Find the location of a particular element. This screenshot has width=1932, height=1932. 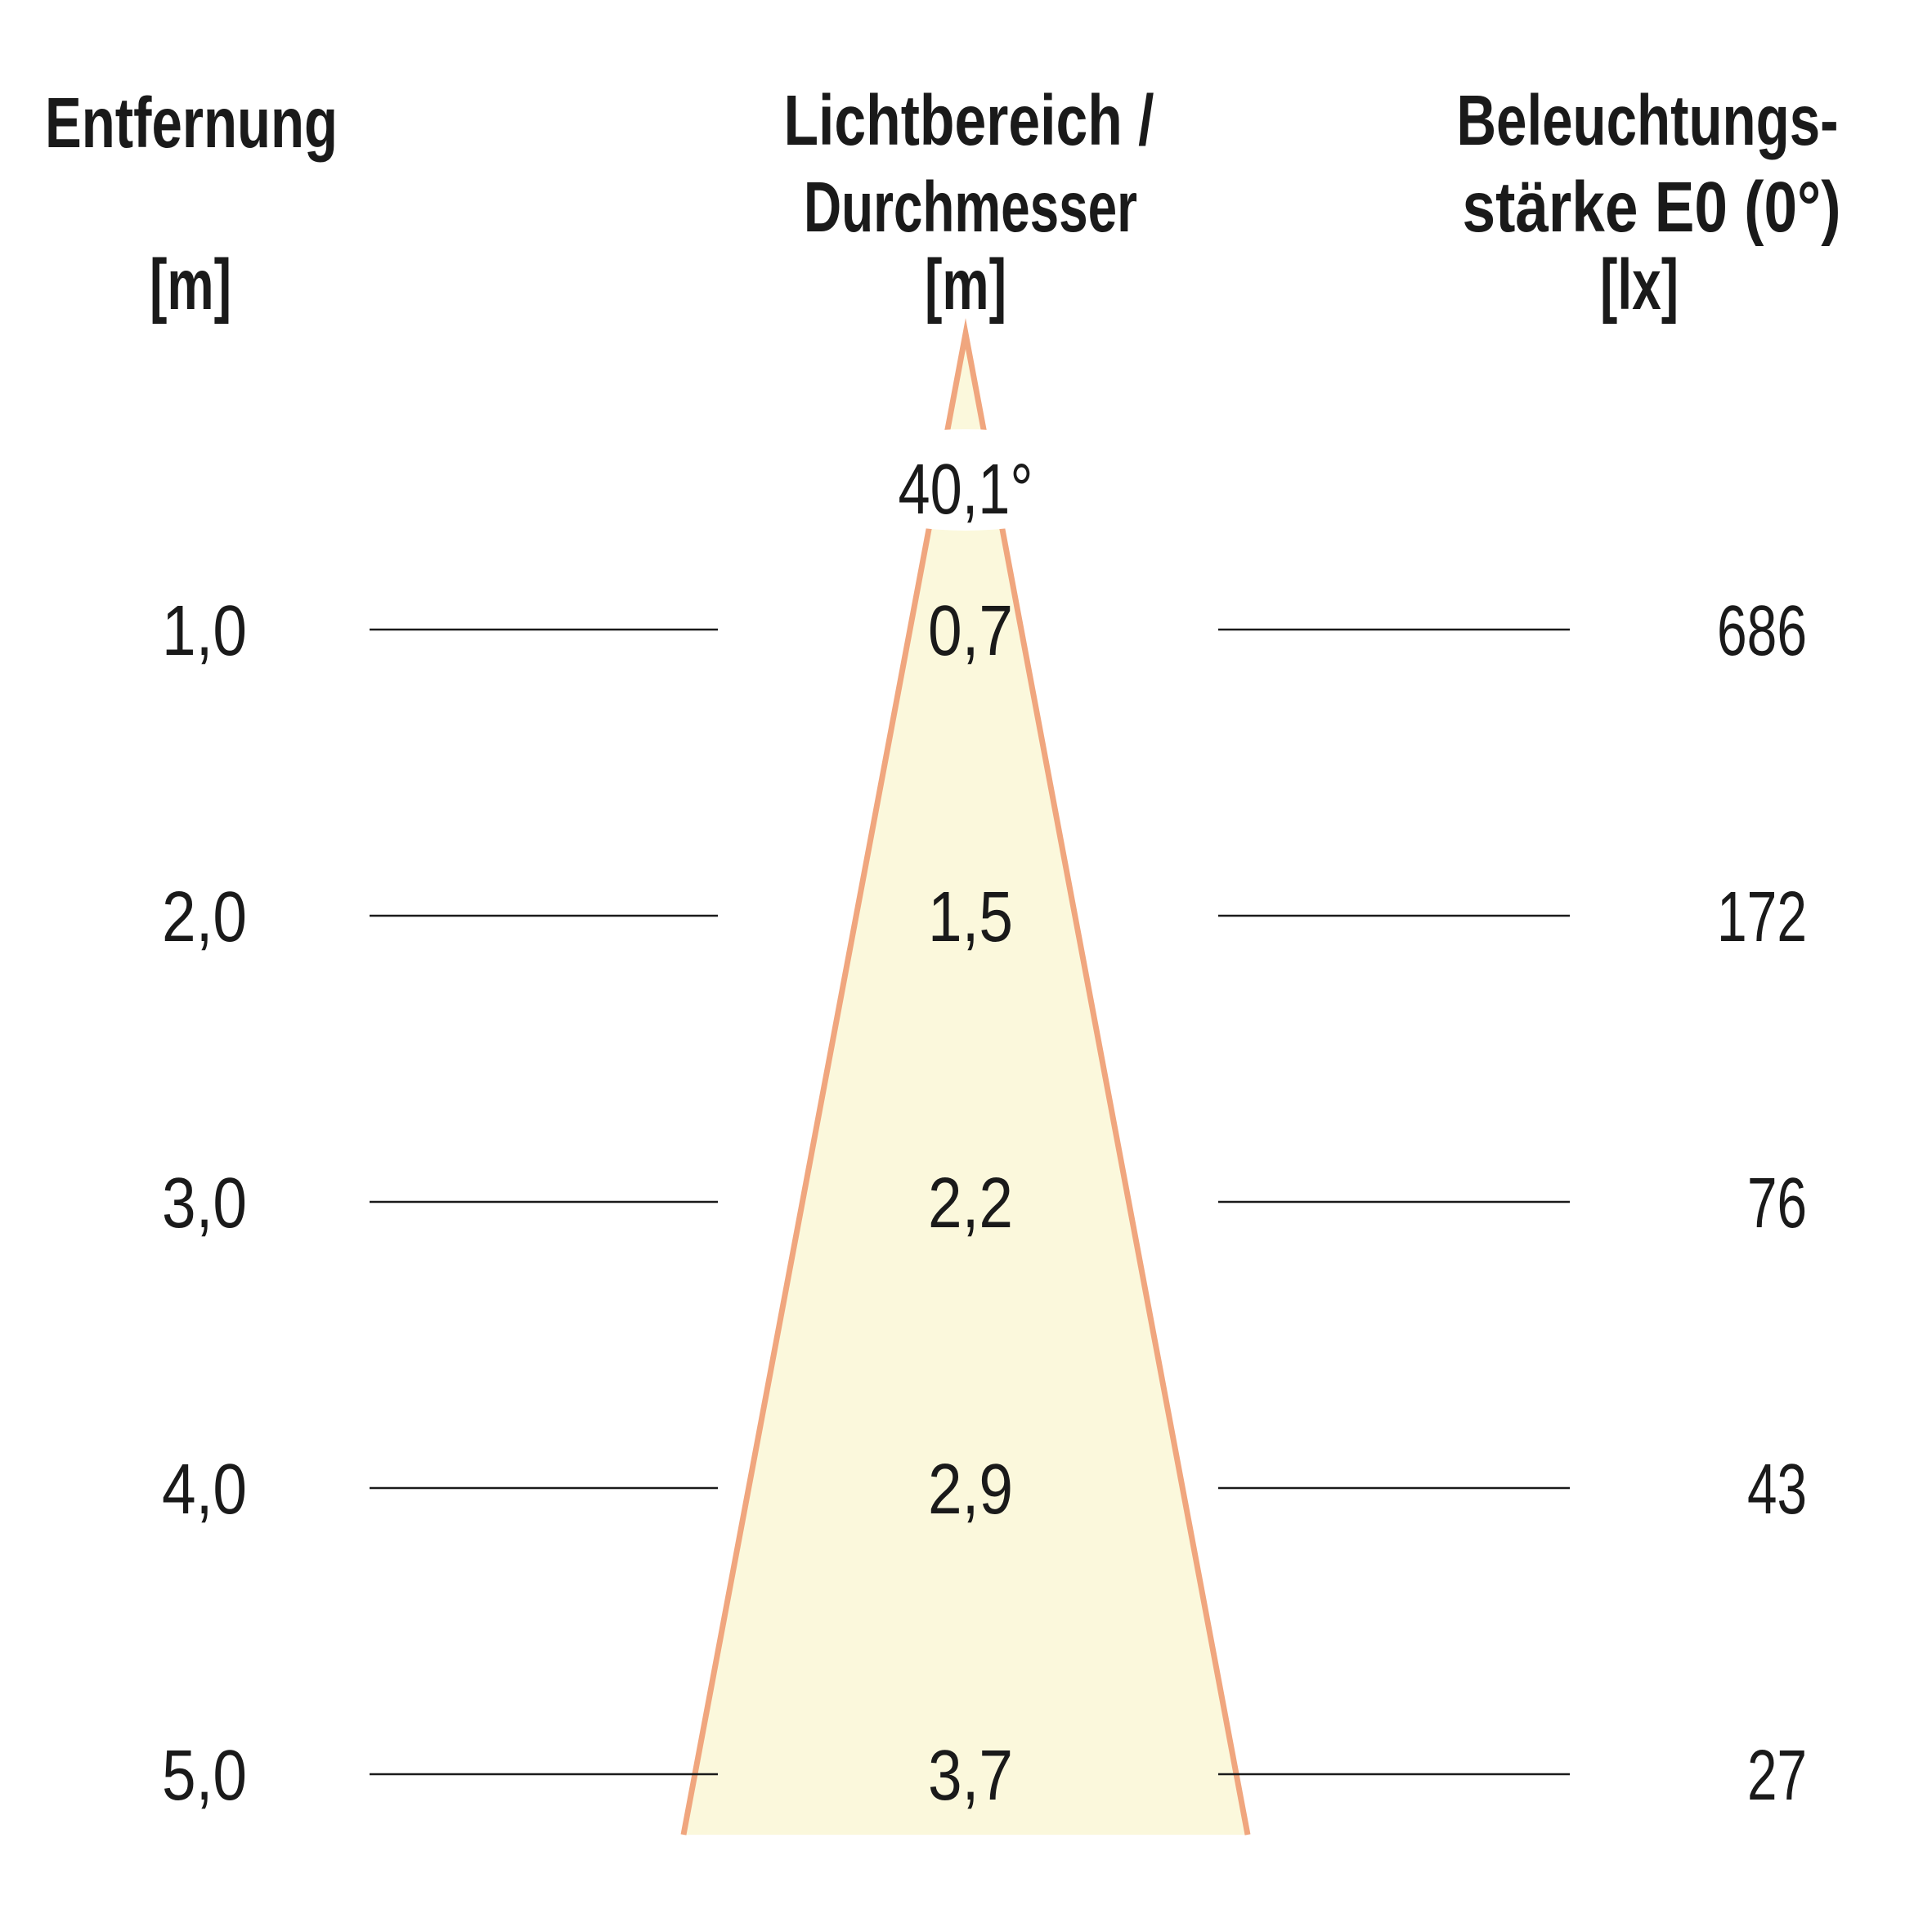

beam-angle-value: 40,1° is located at coordinates (966, 489).